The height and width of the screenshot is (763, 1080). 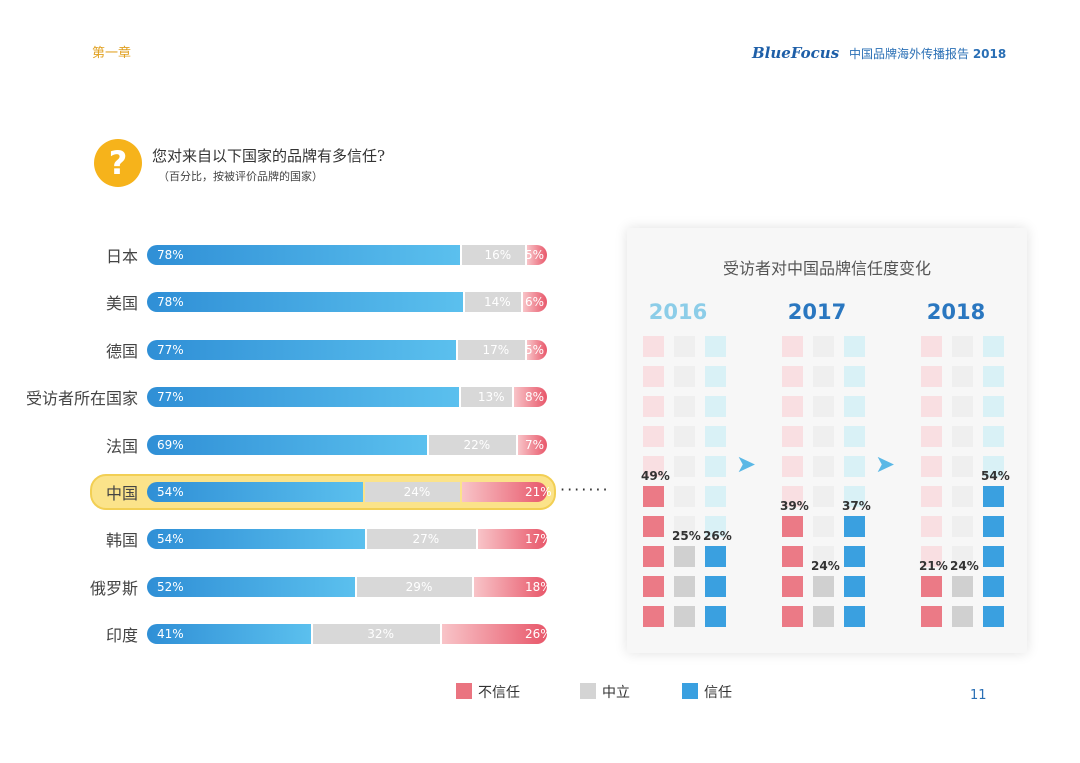 What do you see at coordinates (170, 349) in the screenshot?
I see `bar-value-trust: 77%` at bounding box center [170, 349].